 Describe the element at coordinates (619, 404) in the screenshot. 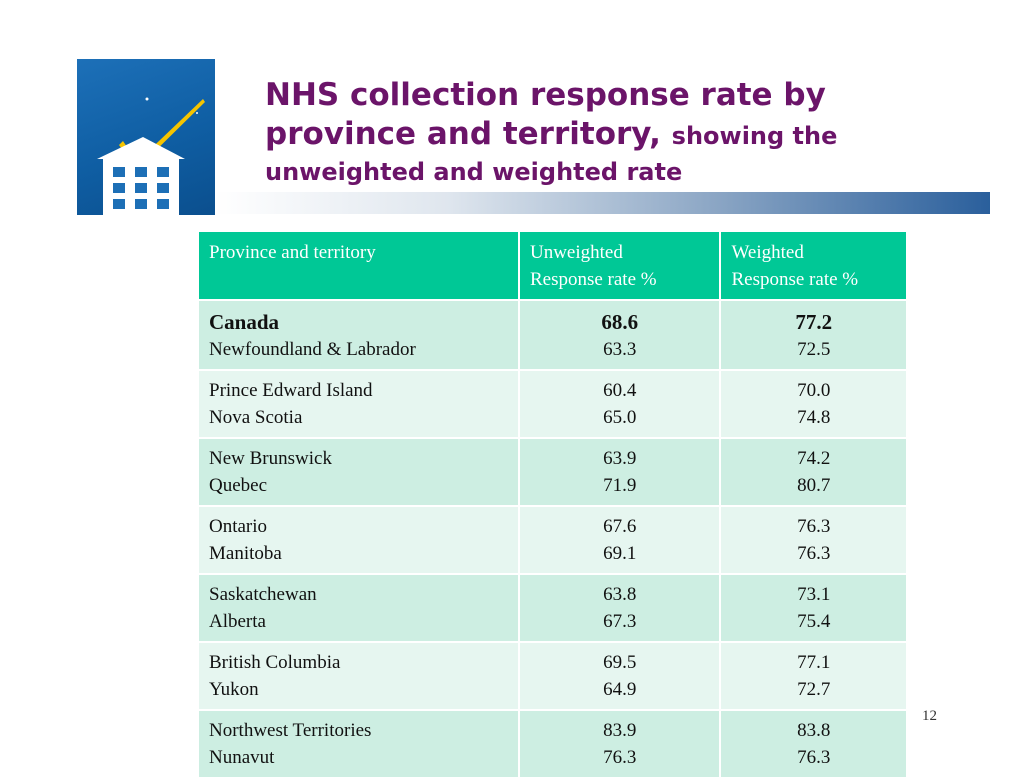

I see `unweighted-cell: 60.4 65.0` at that location.